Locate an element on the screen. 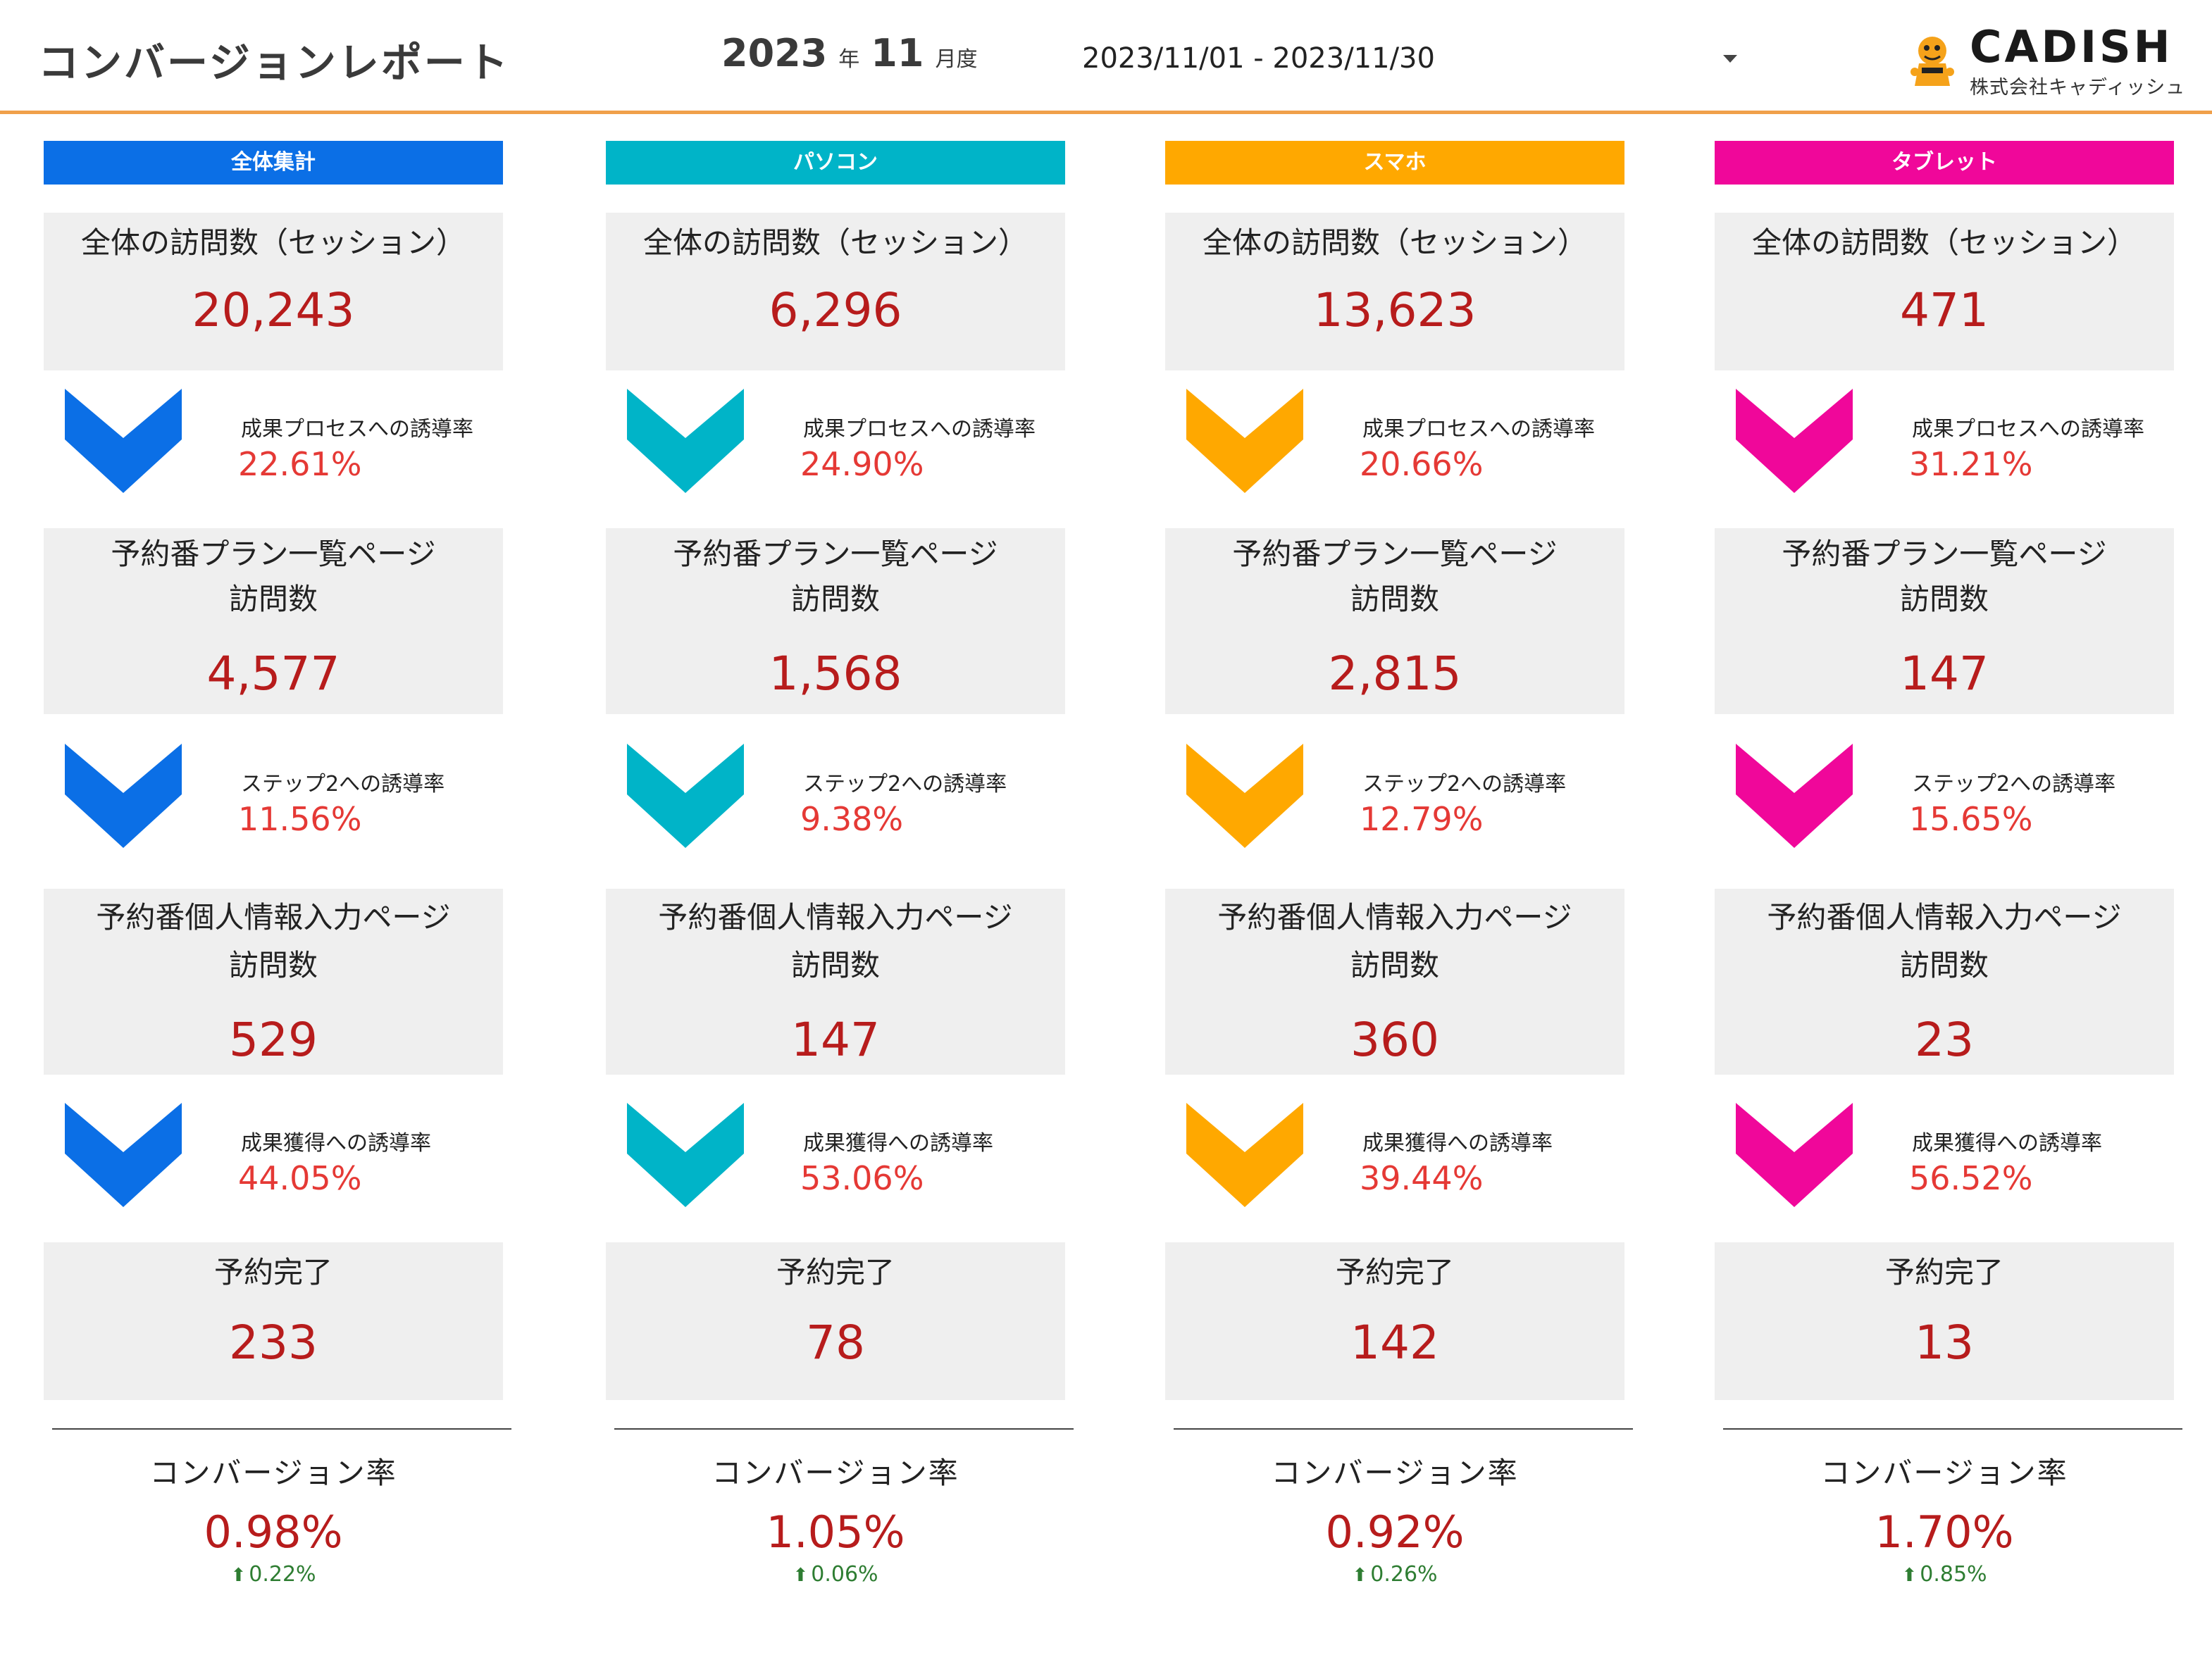 This screenshot has width=2212, height=1655. process-rate-value: 22.61% is located at coordinates (300, 464).